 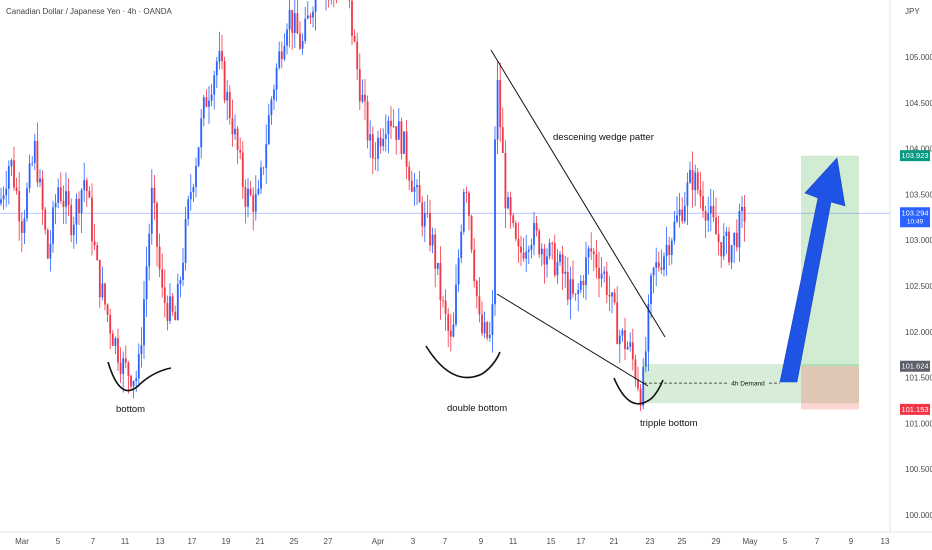 I want to click on entry-price-text: 101.624, so click(x=914, y=366).